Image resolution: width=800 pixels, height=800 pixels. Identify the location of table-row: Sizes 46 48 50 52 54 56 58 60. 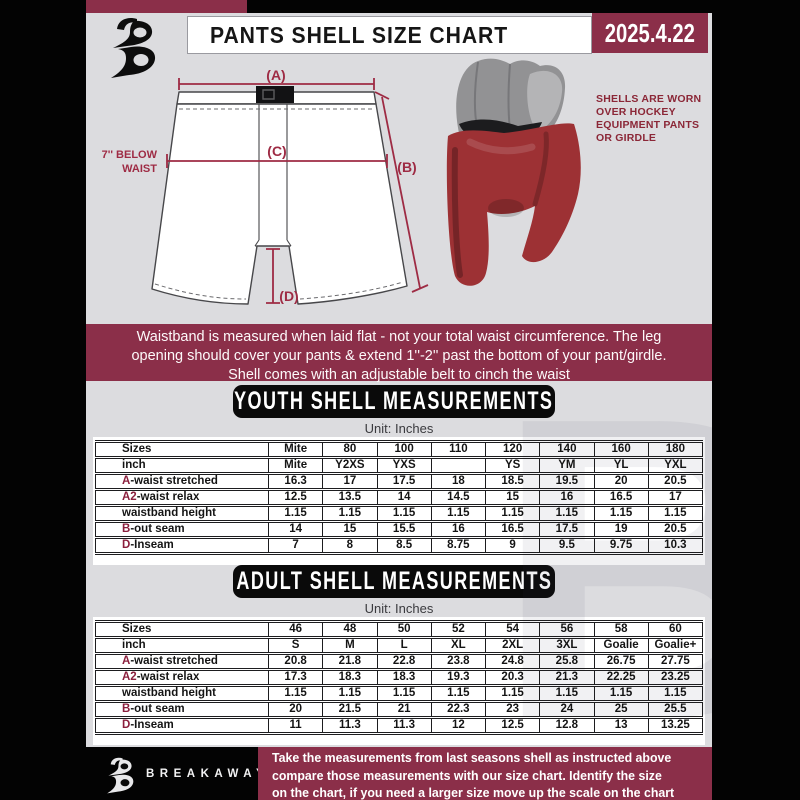
(399, 629).